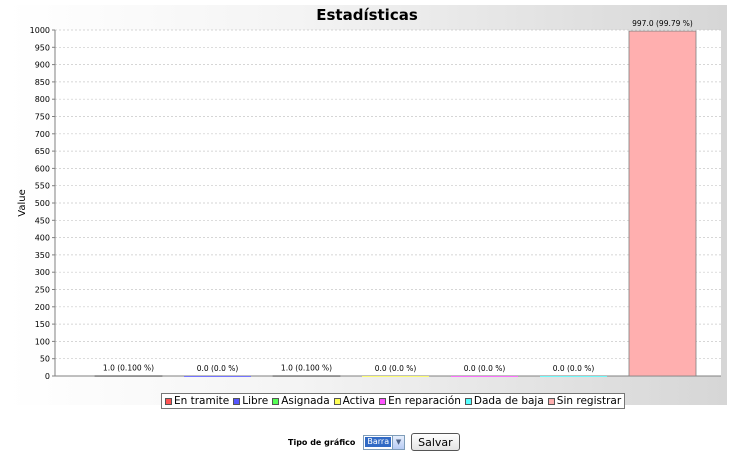  What do you see at coordinates (217, 376) in the screenshot?
I see `bar-libre` at bounding box center [217, 376].